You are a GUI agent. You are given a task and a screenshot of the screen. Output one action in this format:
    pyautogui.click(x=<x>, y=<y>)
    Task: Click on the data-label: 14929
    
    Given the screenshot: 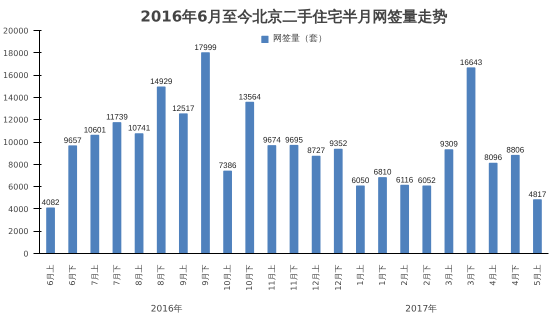 What is the action you would take?
    pyautogui.click(x=161, y=81)
    